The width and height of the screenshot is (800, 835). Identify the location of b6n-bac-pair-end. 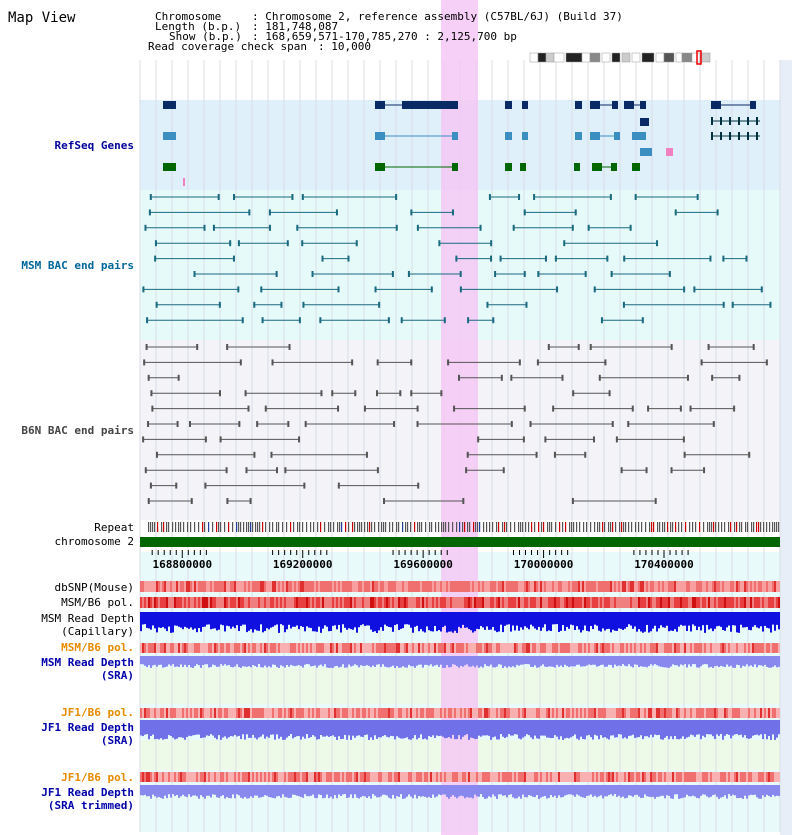
(277, 470).